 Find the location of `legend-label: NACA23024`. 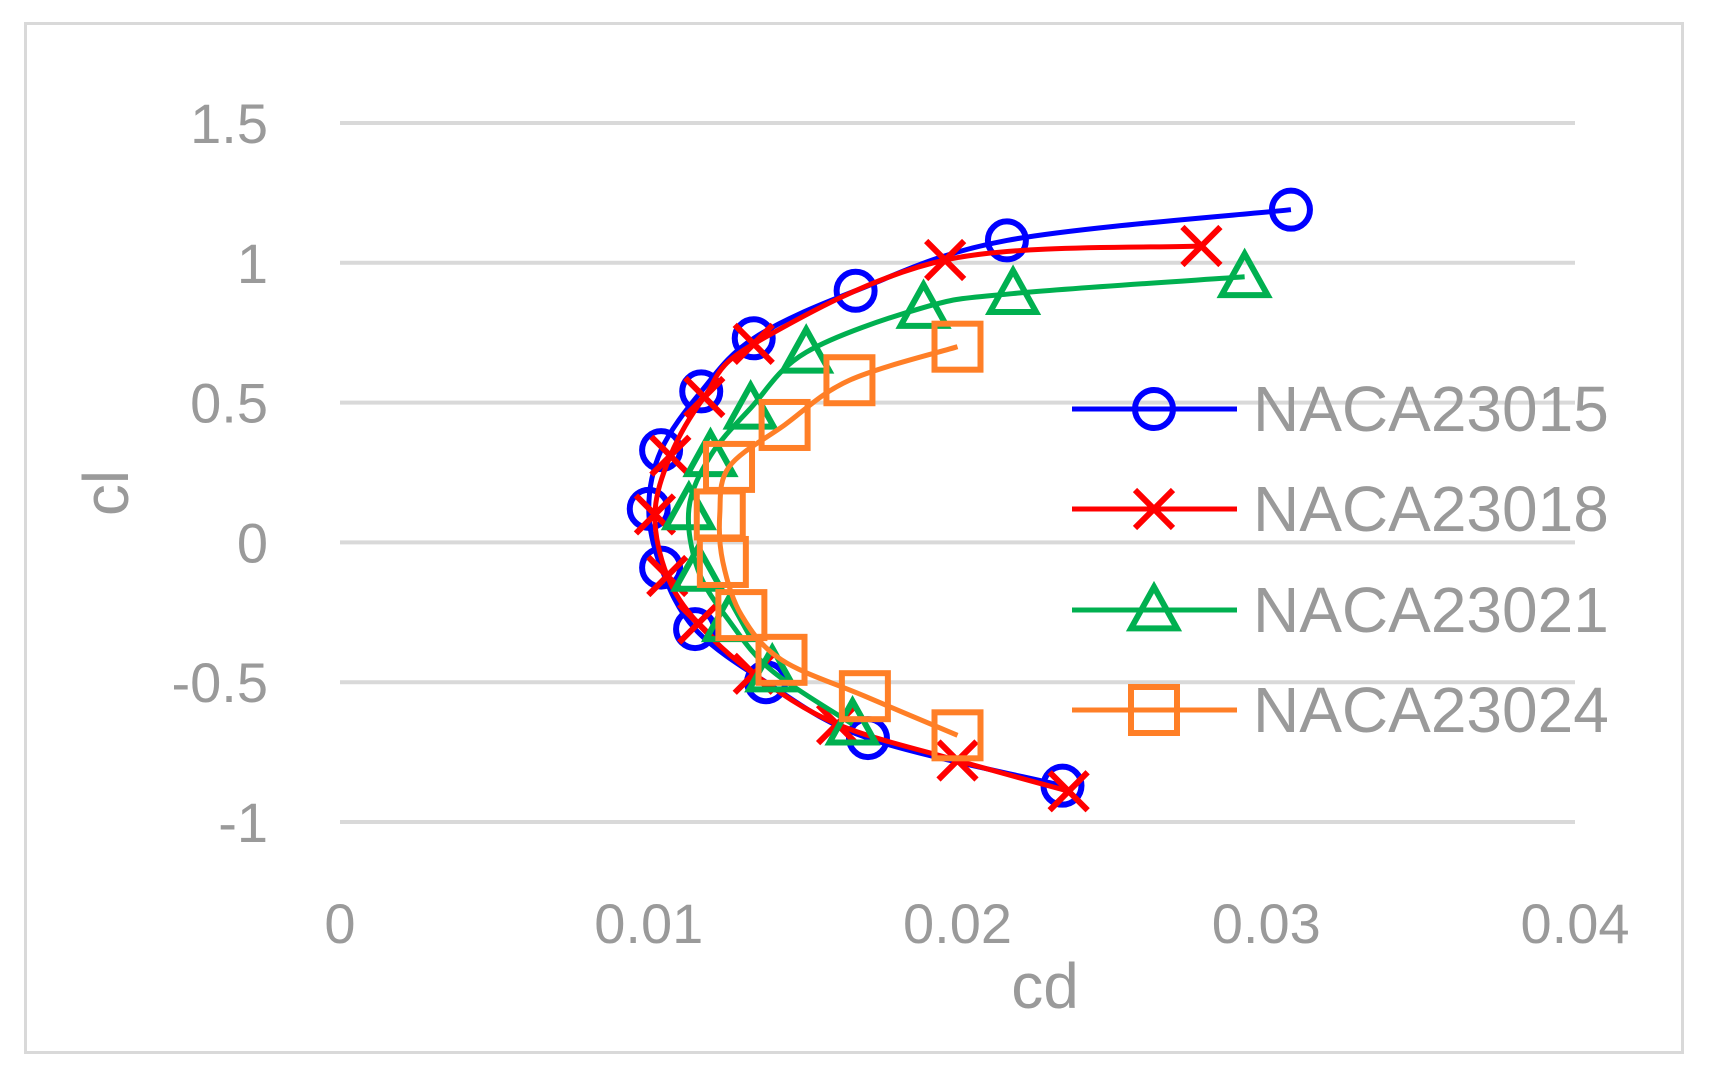

legend-label: NACA23024 is located at coordinates (1431, 710).